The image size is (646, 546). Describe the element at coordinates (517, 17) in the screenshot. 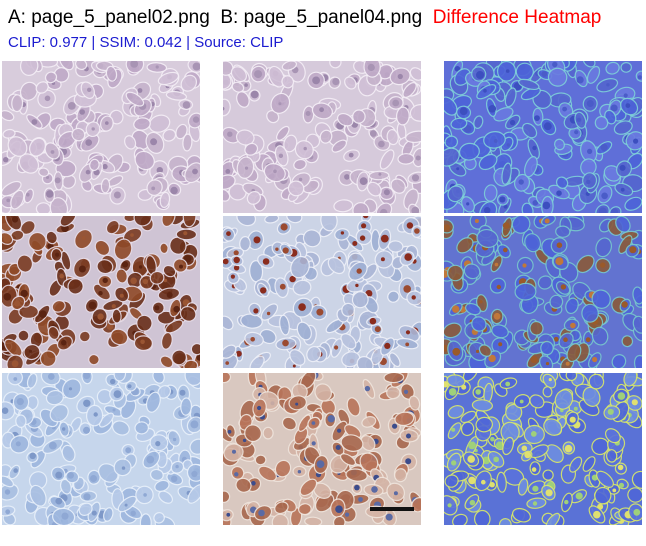

I see `label-heatmap: Difference Heatmap` at that location.